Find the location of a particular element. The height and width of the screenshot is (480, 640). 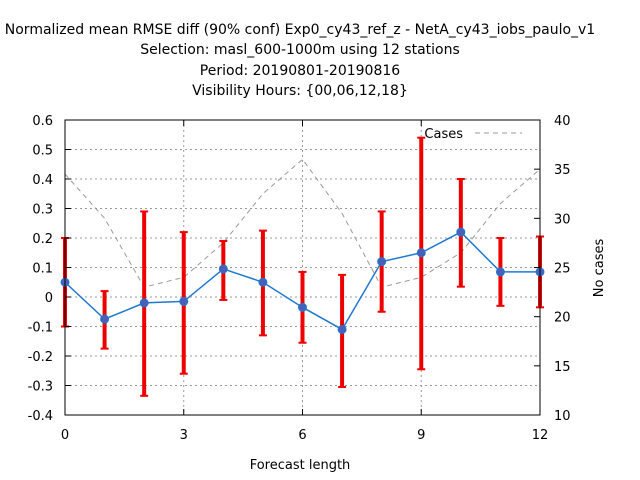

y-tick-label-6: 0.2 is located at coordinates (42, 239).